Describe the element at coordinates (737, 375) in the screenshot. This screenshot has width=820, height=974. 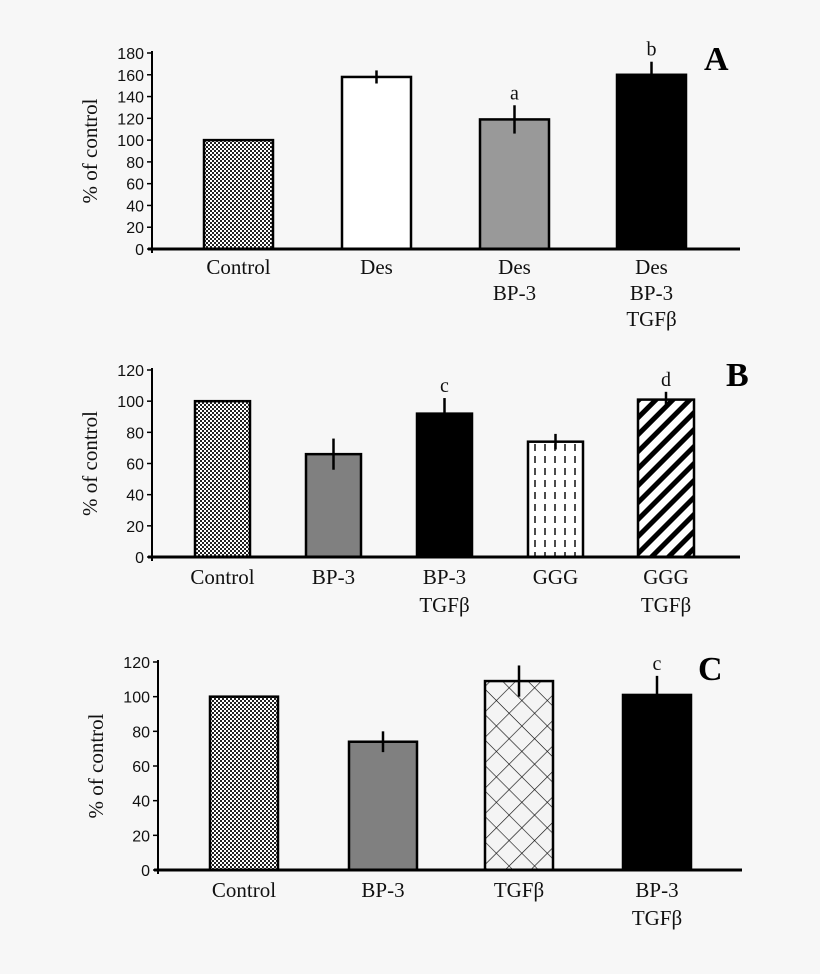
I see `panel-label: B` at that location.